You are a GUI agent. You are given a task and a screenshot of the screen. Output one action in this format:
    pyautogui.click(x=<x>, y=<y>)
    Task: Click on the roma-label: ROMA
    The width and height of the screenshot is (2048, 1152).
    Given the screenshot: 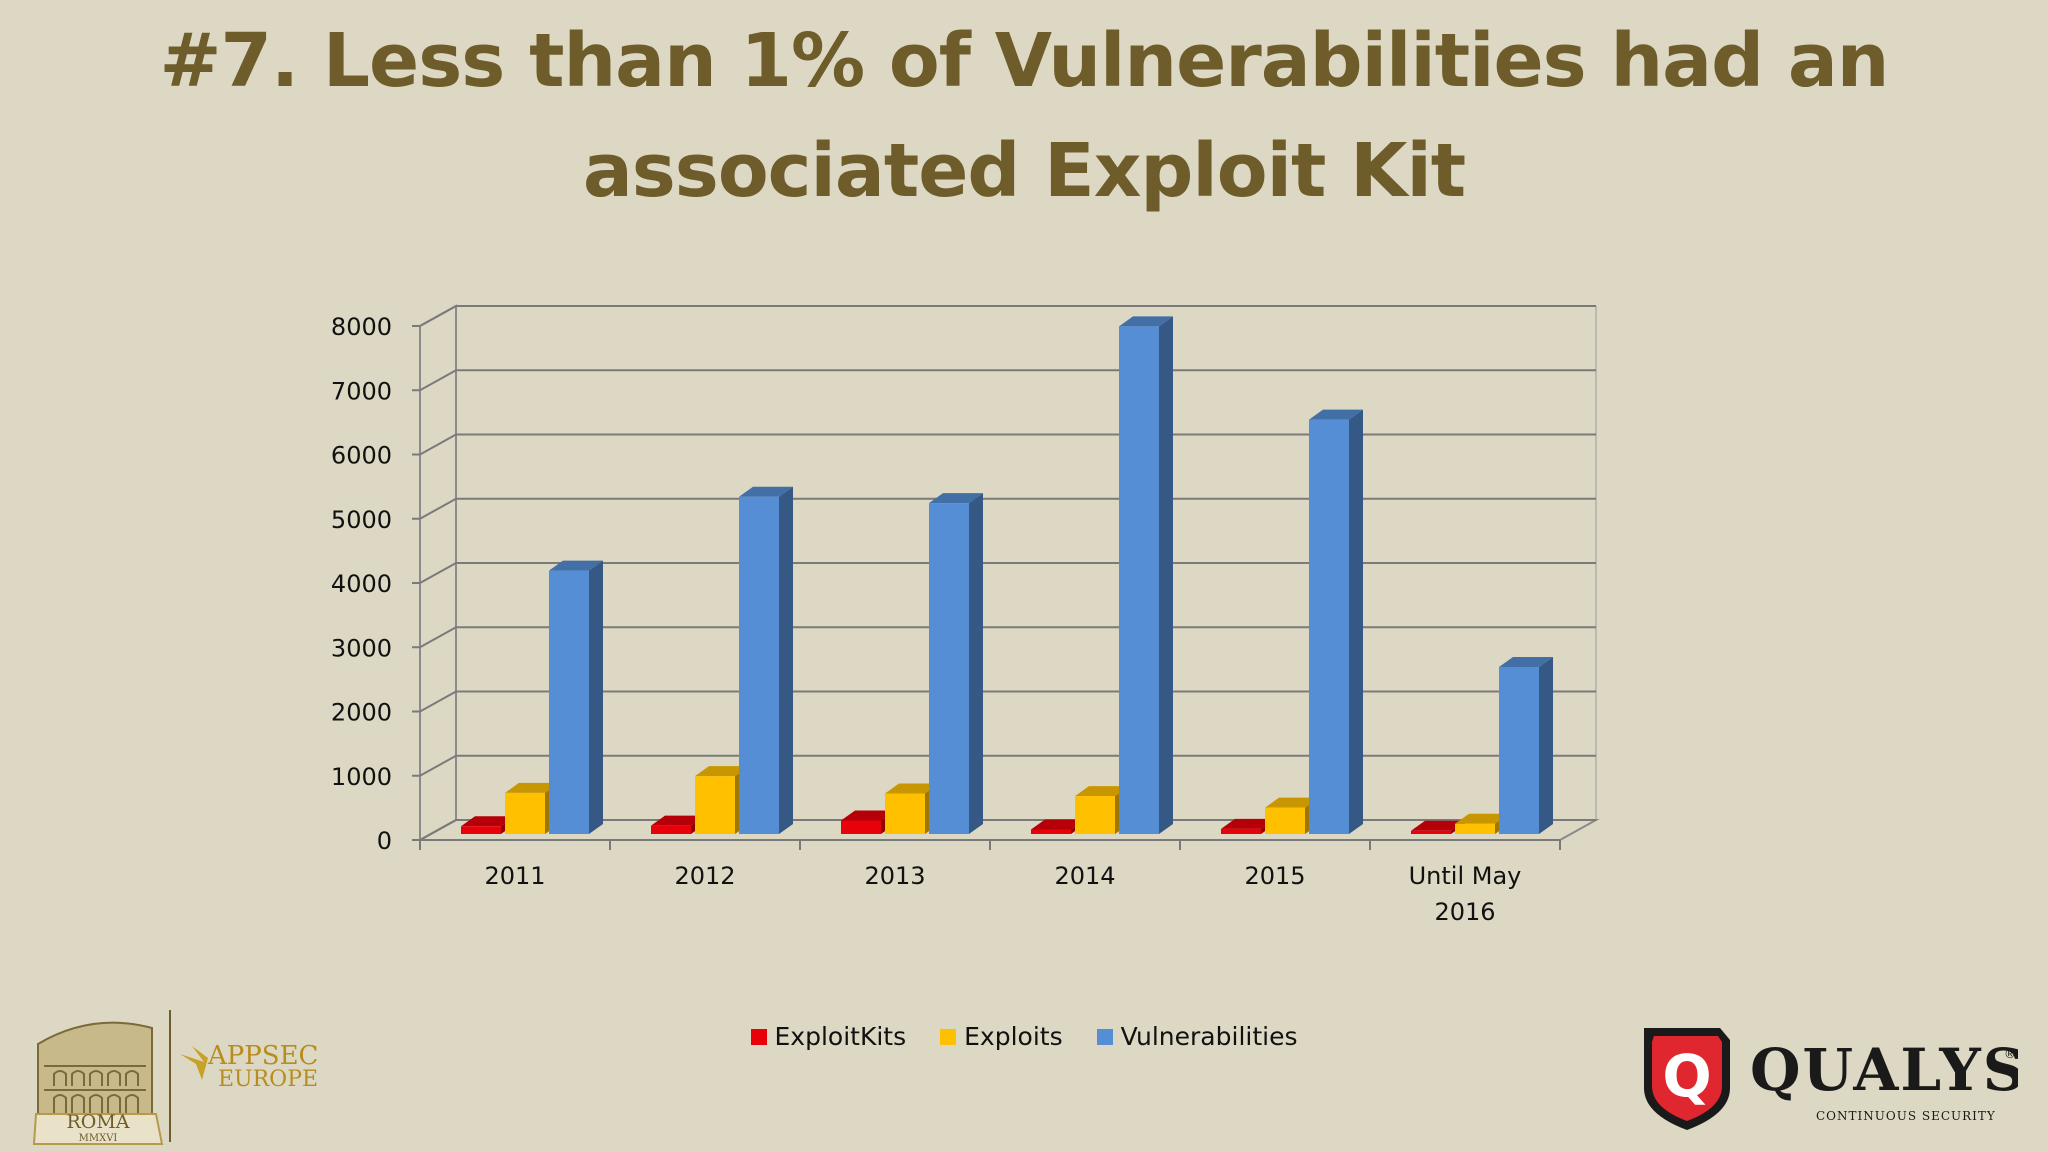 What is the action you would take?
    pyautogui.click(x=97, y=1122)
    